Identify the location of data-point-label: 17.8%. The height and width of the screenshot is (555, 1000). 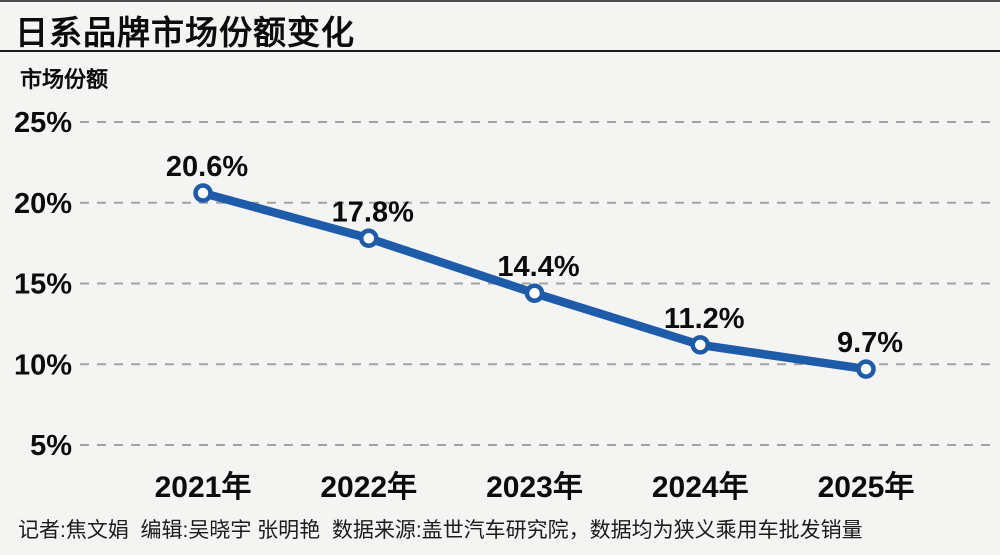
(373, 212).